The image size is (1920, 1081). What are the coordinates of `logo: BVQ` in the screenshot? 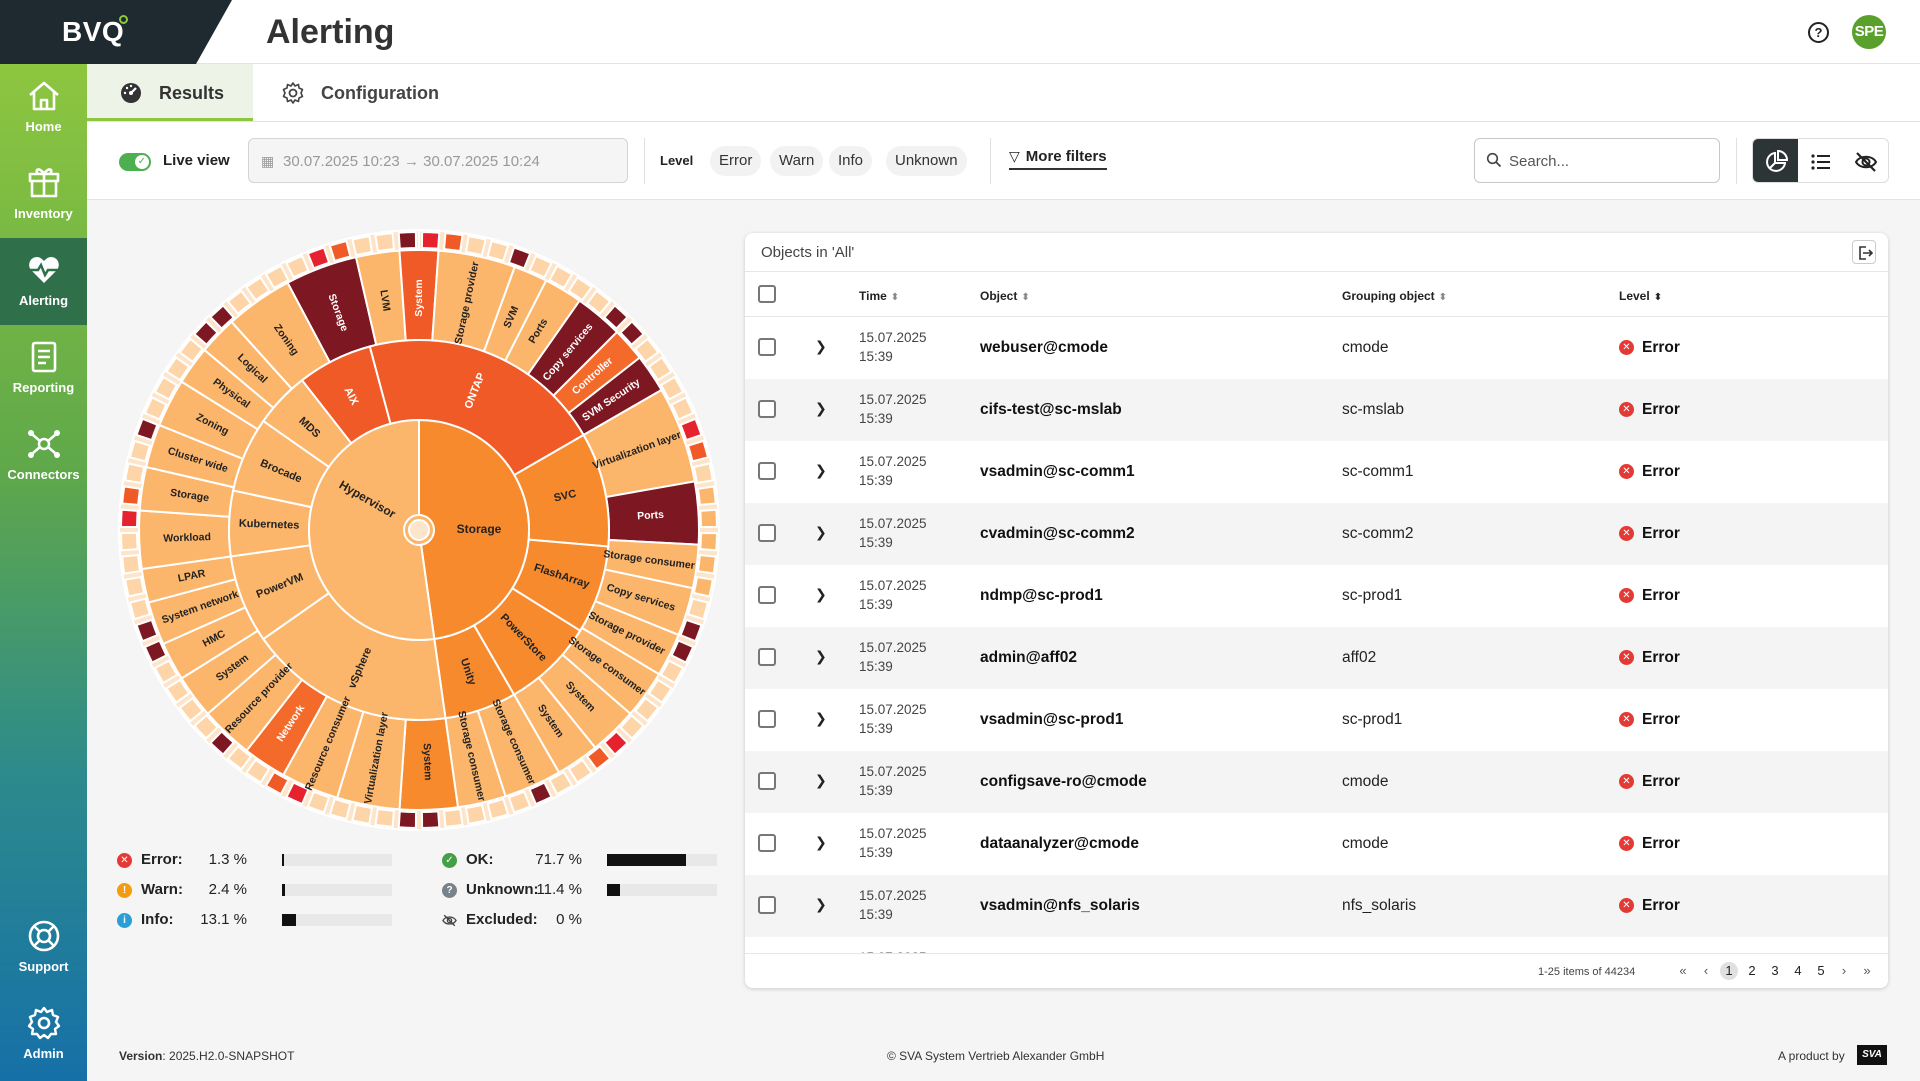 It's located at (116, 32).